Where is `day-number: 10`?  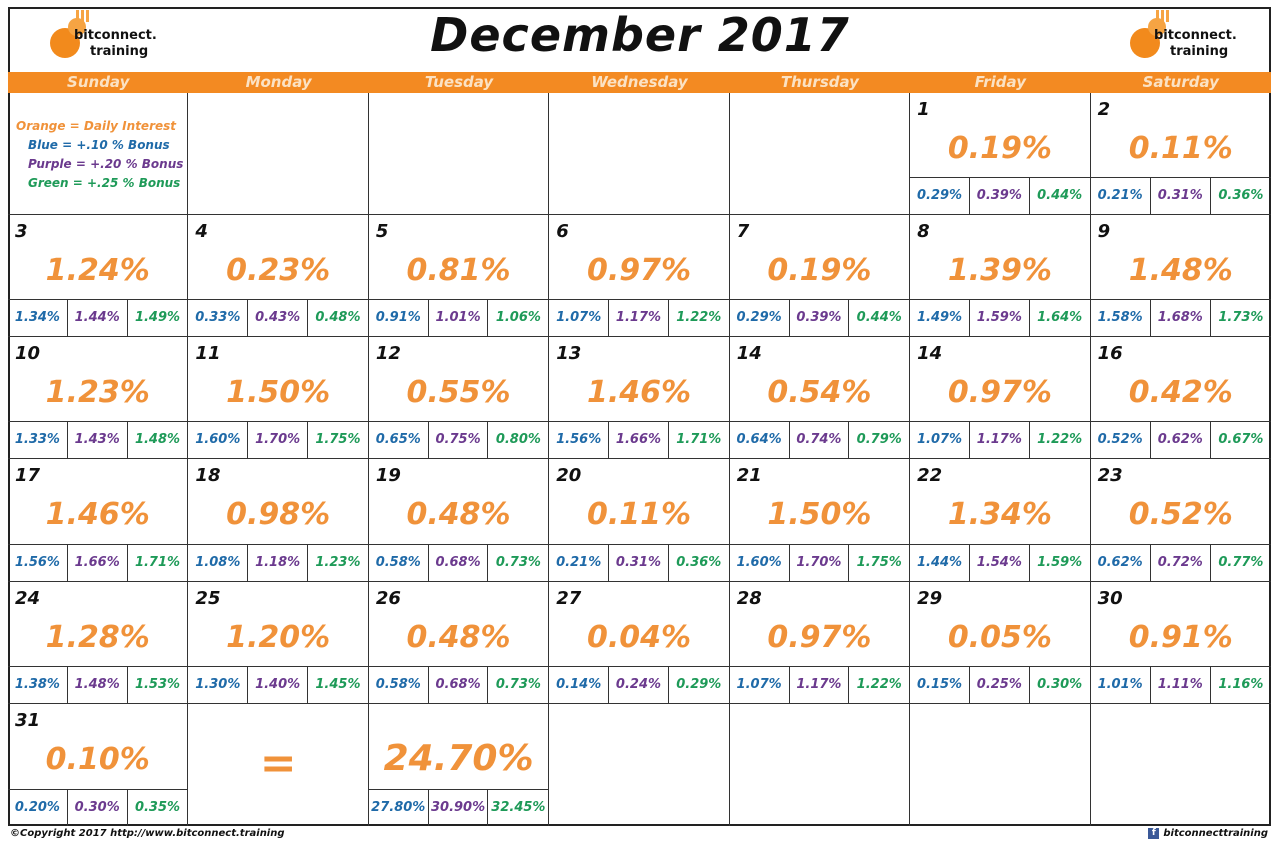
day-number: 10 is located at coordinates (28, 354).